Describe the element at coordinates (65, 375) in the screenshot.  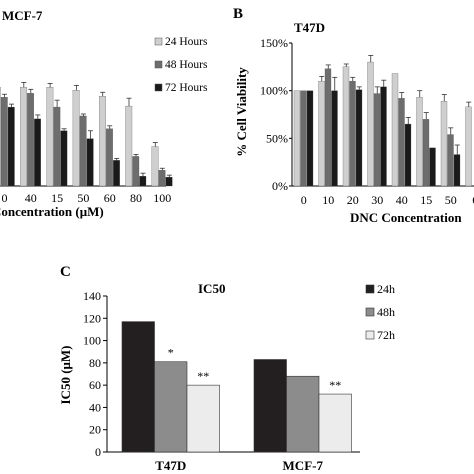
I see `panel-c-y-label: IC50 (μM)` at that location.